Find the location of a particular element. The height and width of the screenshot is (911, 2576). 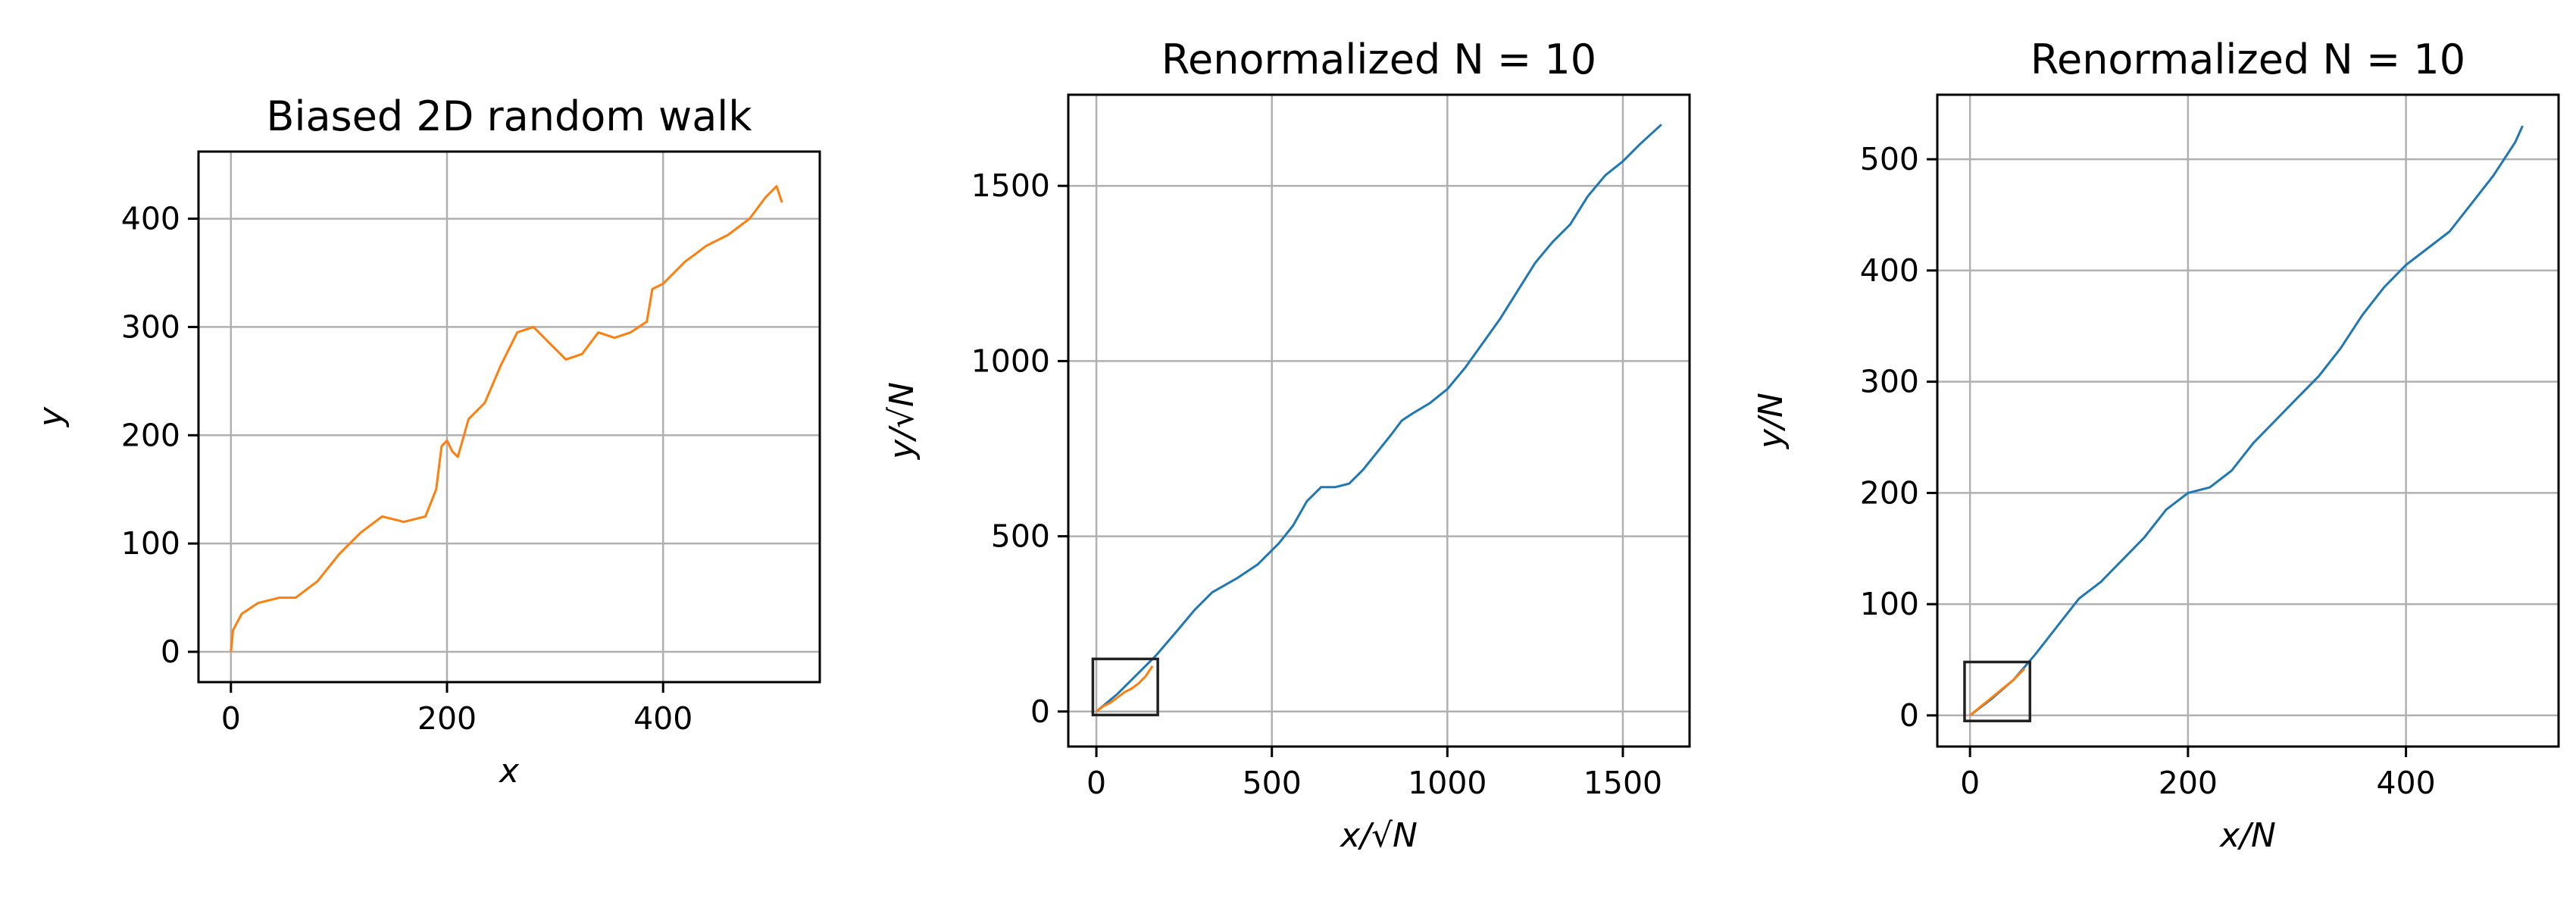

x-tick-label: 1500 is located at coordinates (1623, 783).